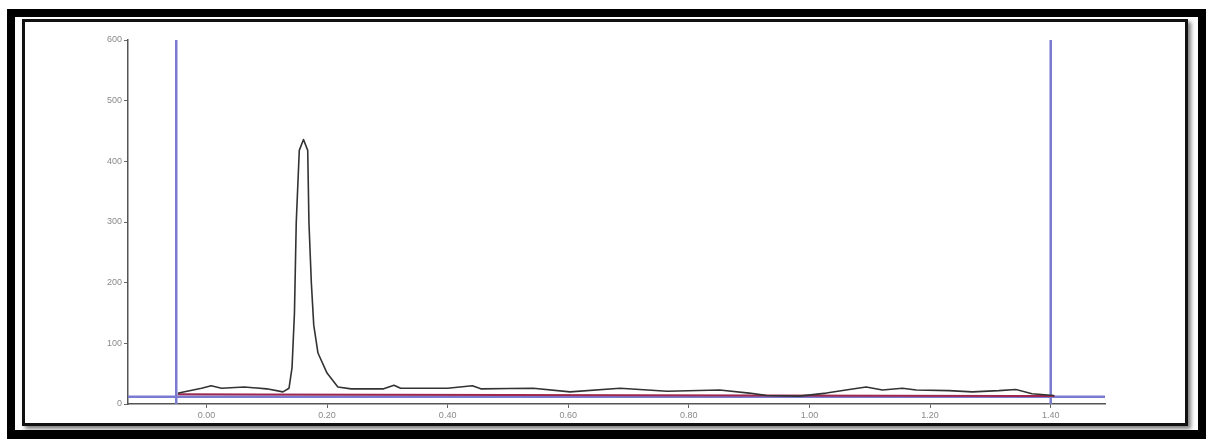  Describe the element at coordinates (447, 414) in the screenshot. I see `x-tick-label: 0.40` at that location.